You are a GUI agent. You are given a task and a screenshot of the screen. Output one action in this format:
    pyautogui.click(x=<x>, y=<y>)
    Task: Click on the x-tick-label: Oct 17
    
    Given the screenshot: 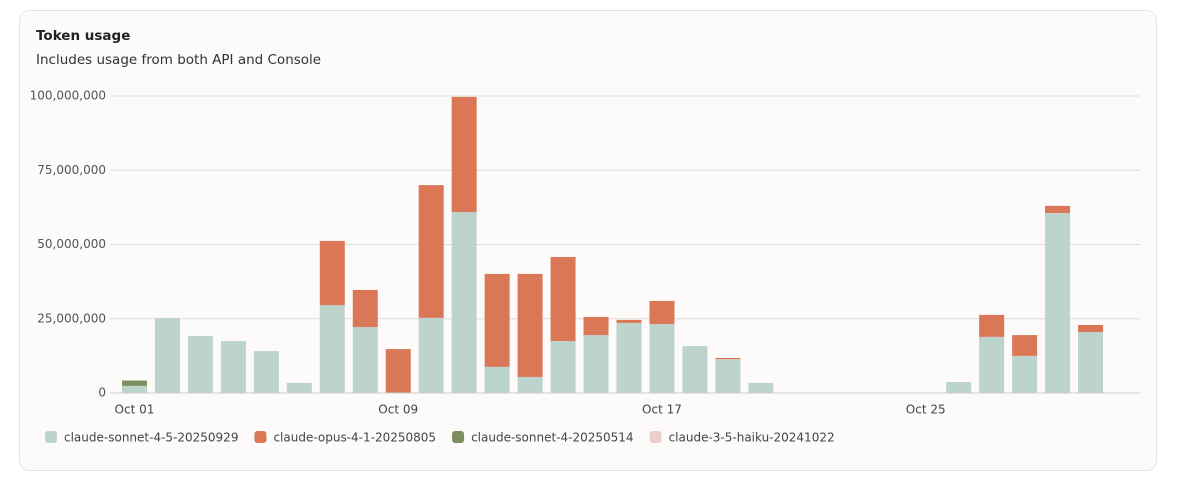 What is the action you would take?
    pyautogui.click(x=662, y=410)
    